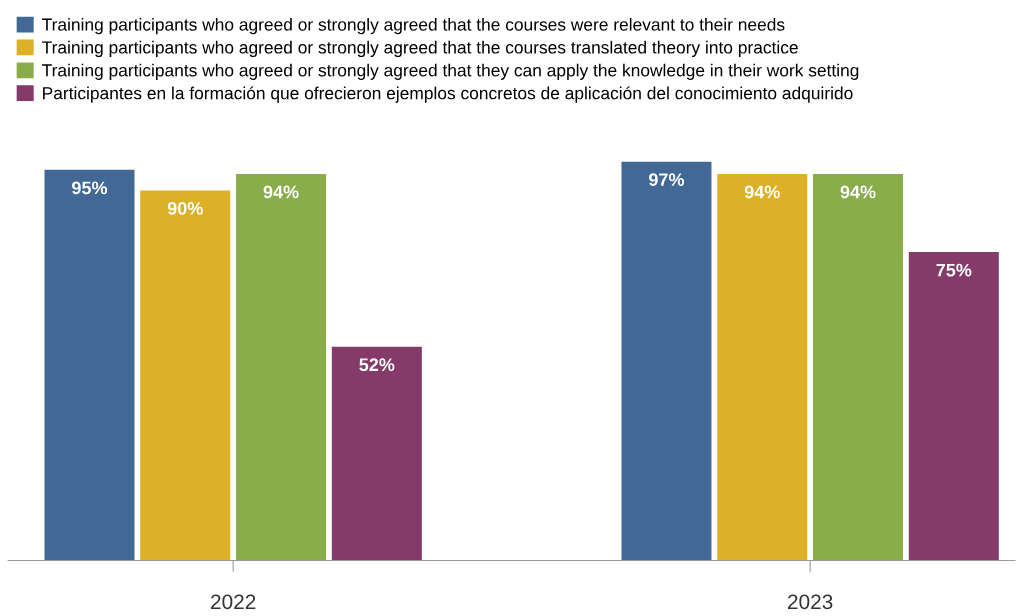 The height and width of the screenshot is (616, 1017). What do you see at coordinates (413, 26) in the screenshot?
I see `legend-label: Training participants who agreed or strongly agreed that the courses were relevant to their needs` at bounding box center [413, 26].